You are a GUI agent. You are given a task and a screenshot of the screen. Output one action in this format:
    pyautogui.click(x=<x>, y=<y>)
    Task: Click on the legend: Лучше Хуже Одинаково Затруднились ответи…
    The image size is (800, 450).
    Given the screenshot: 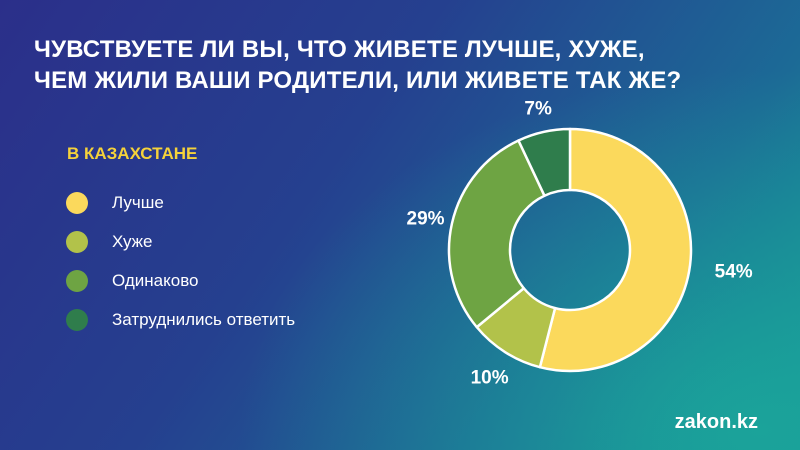 What is the action you would take?
    pyautogui.click(x=180, y=268)
    